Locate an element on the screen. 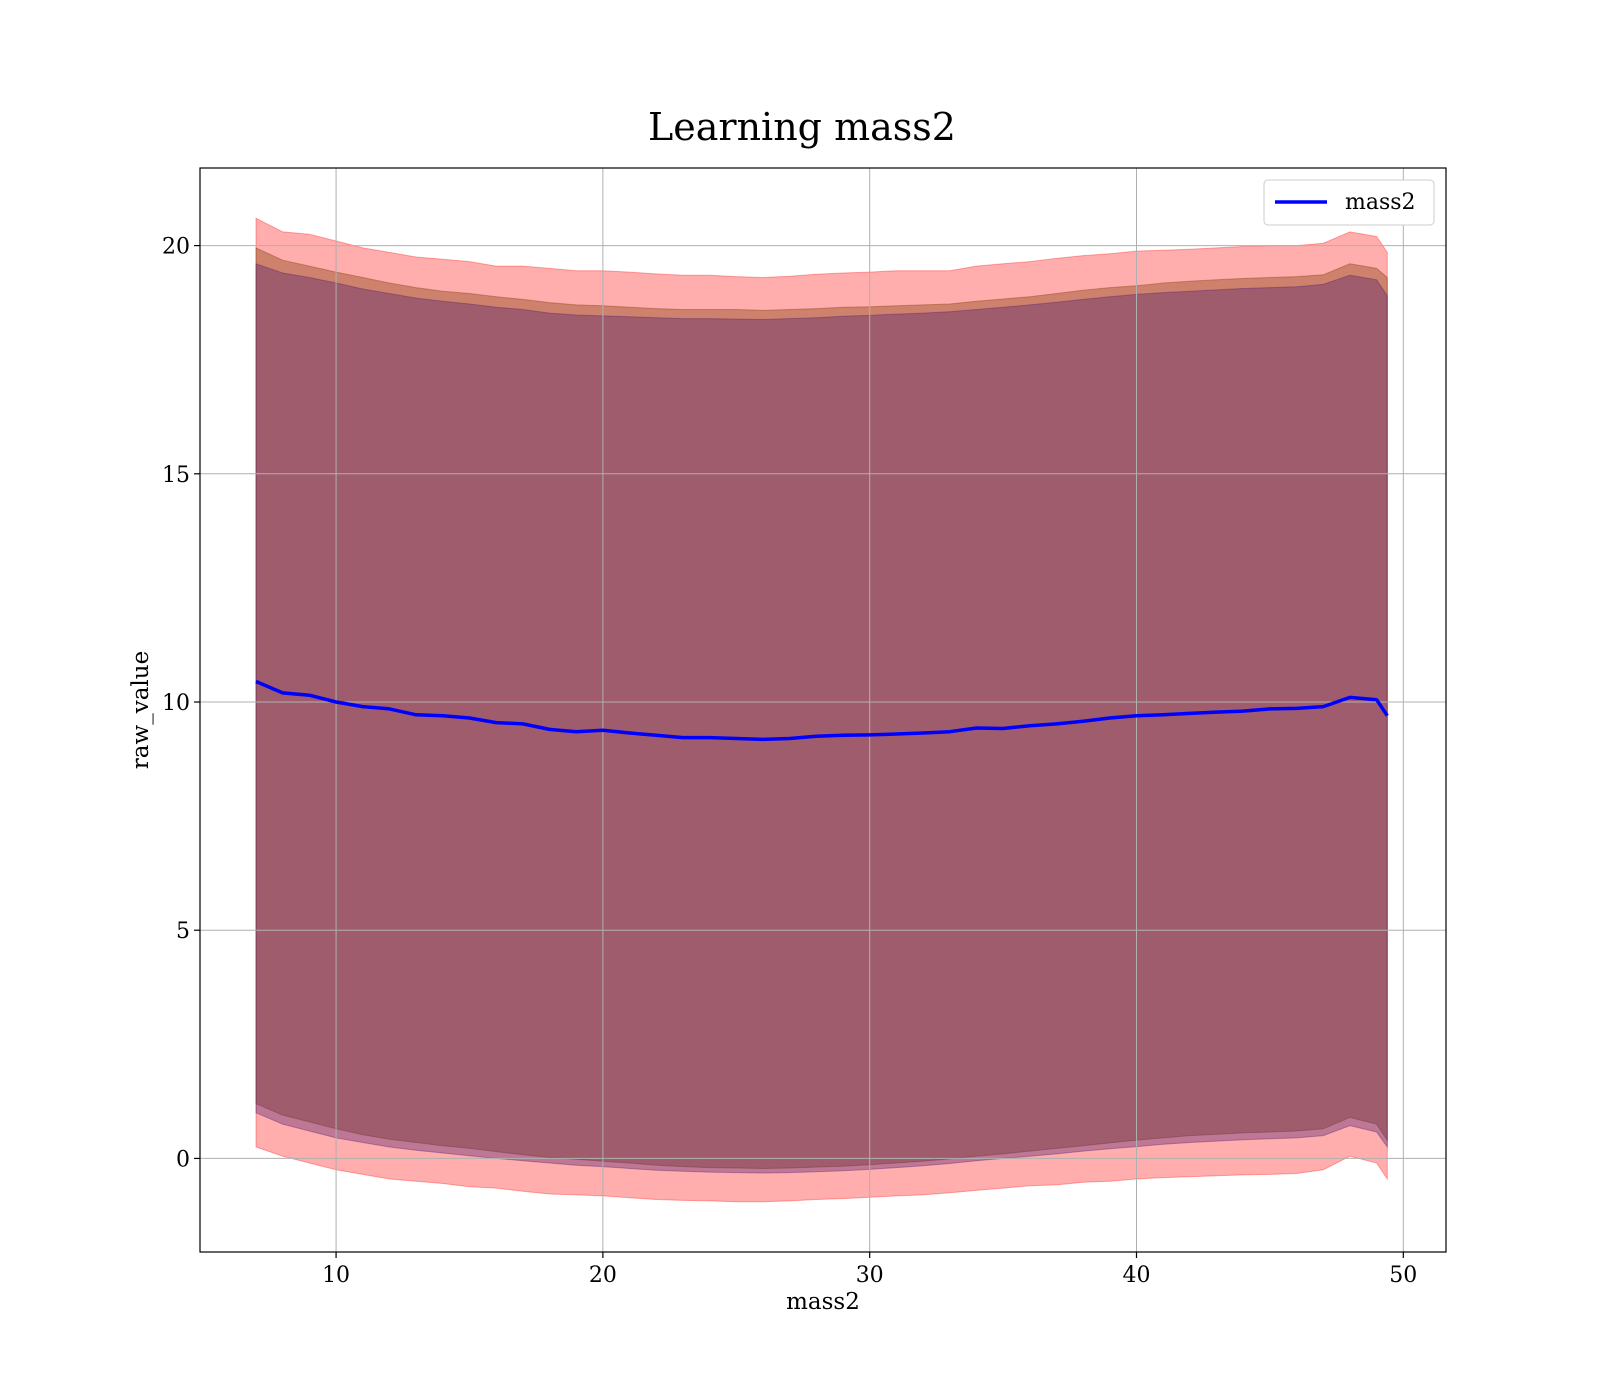  x-tick-label: 10 is located at coordinates (336, 1275).